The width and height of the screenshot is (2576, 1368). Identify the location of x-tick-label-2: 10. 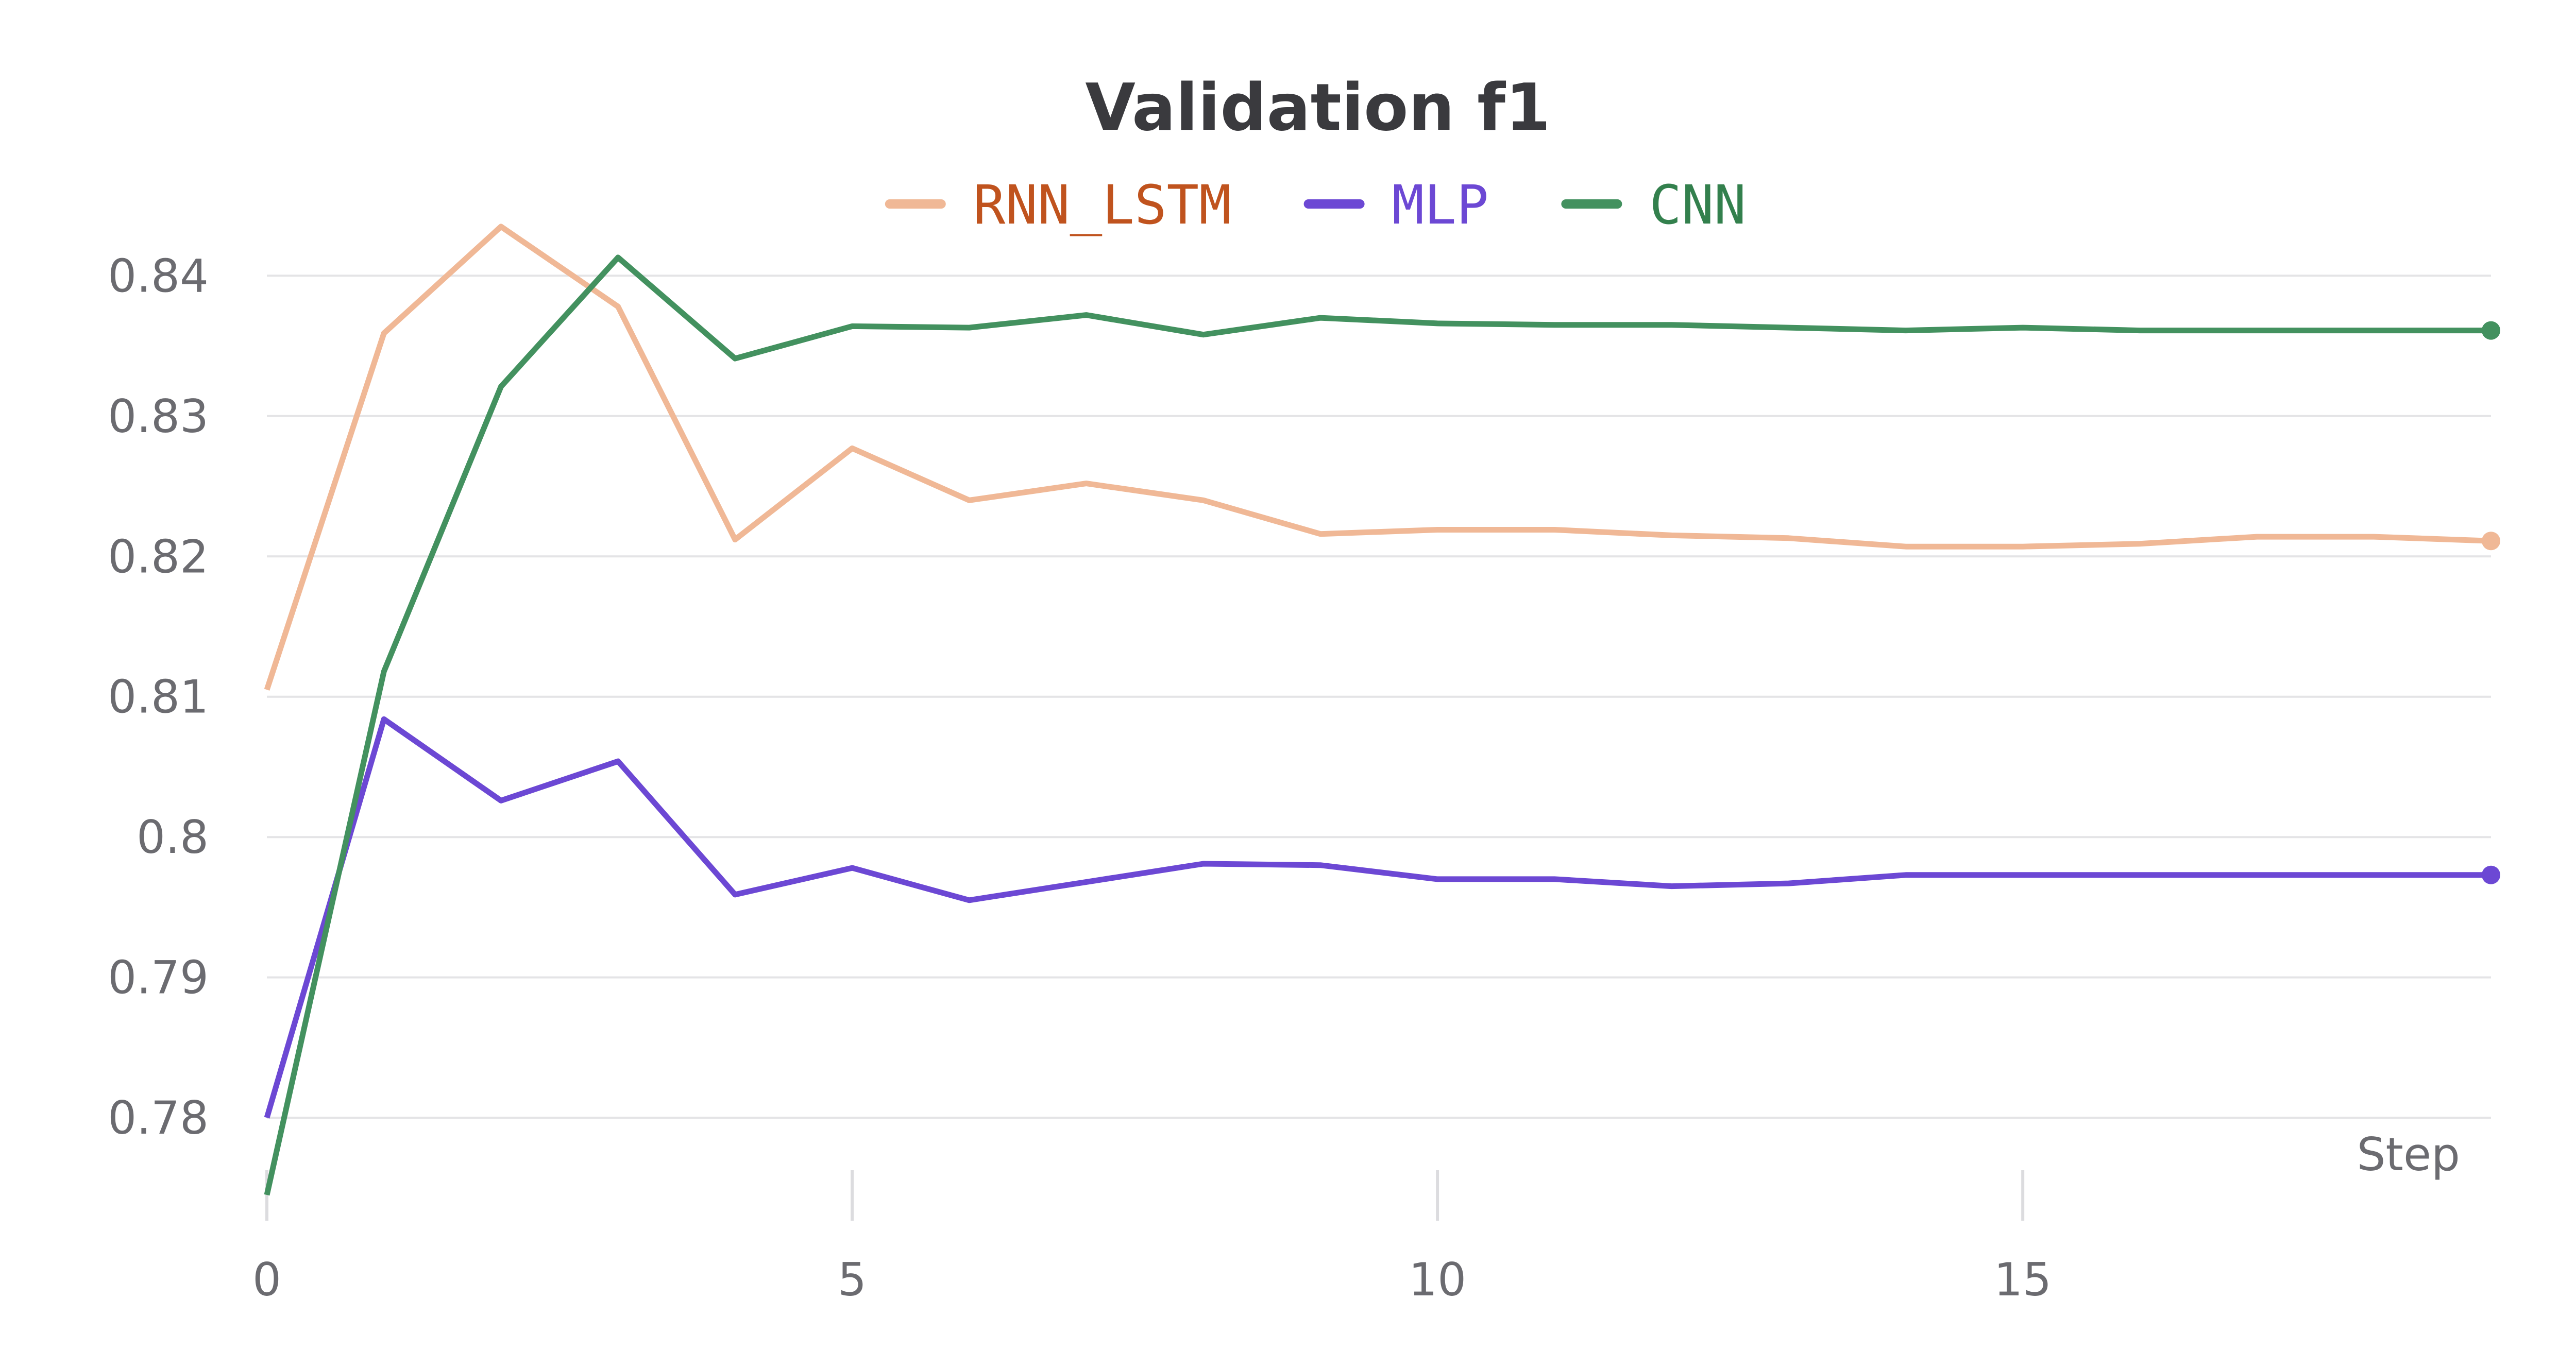
(1437, 1279).